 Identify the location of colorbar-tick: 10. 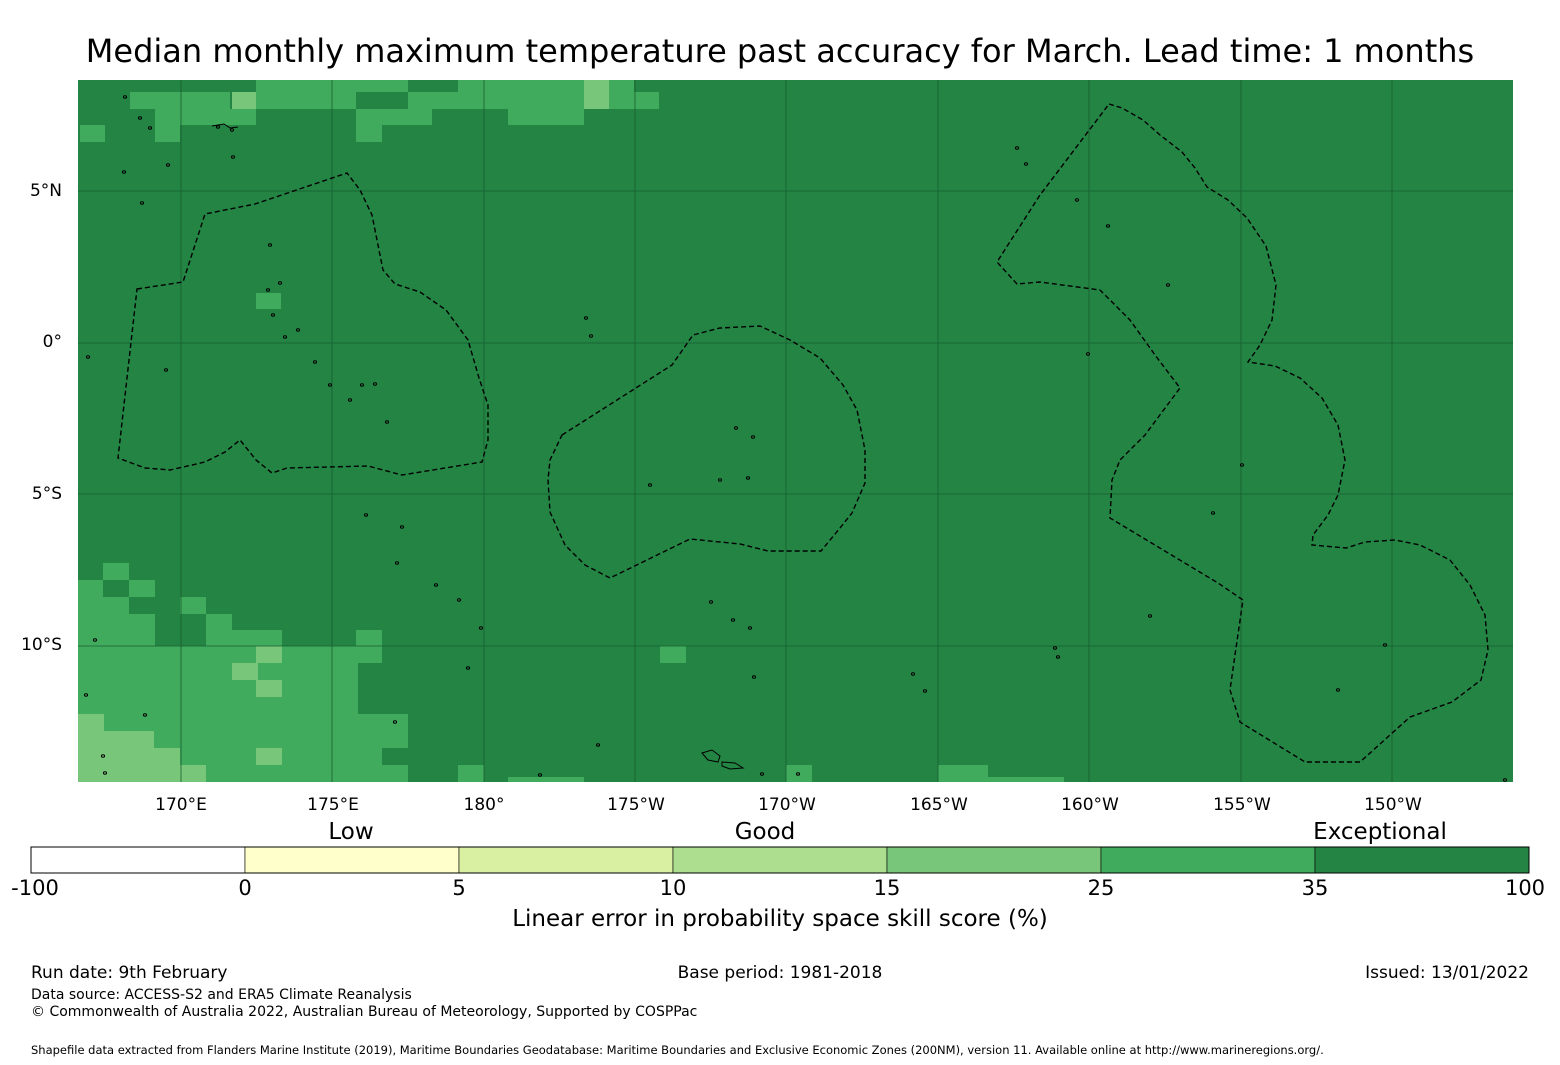
(673, 888).